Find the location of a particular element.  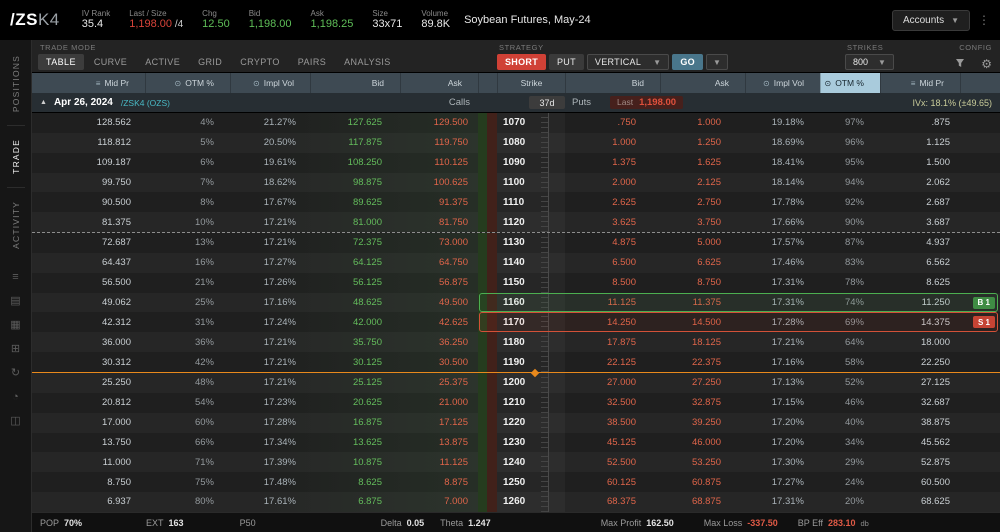

put-bid: 14.250 is located at coordinates (621, 322).